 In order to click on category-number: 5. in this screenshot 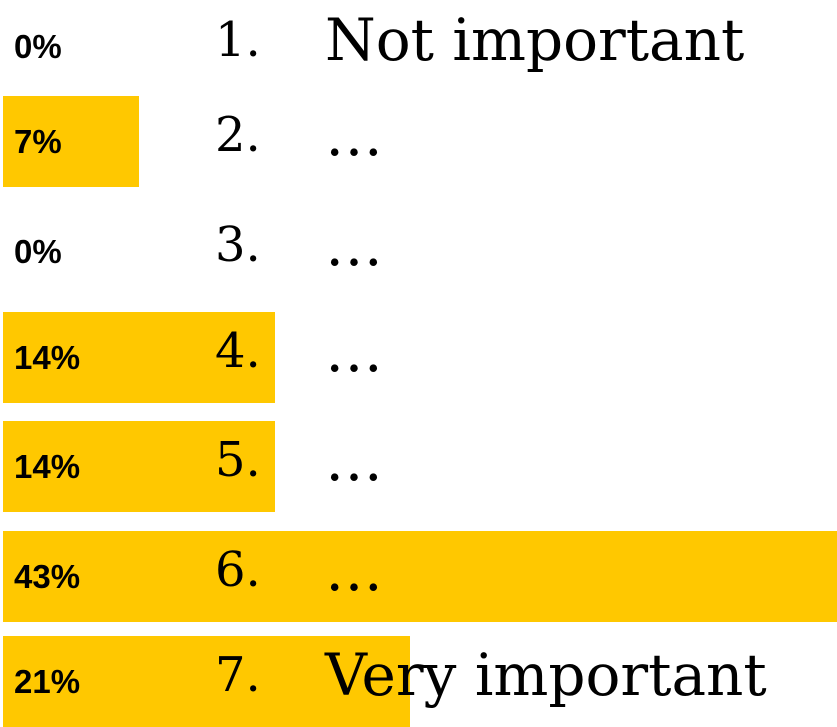, I will do `click(238, 460)`.